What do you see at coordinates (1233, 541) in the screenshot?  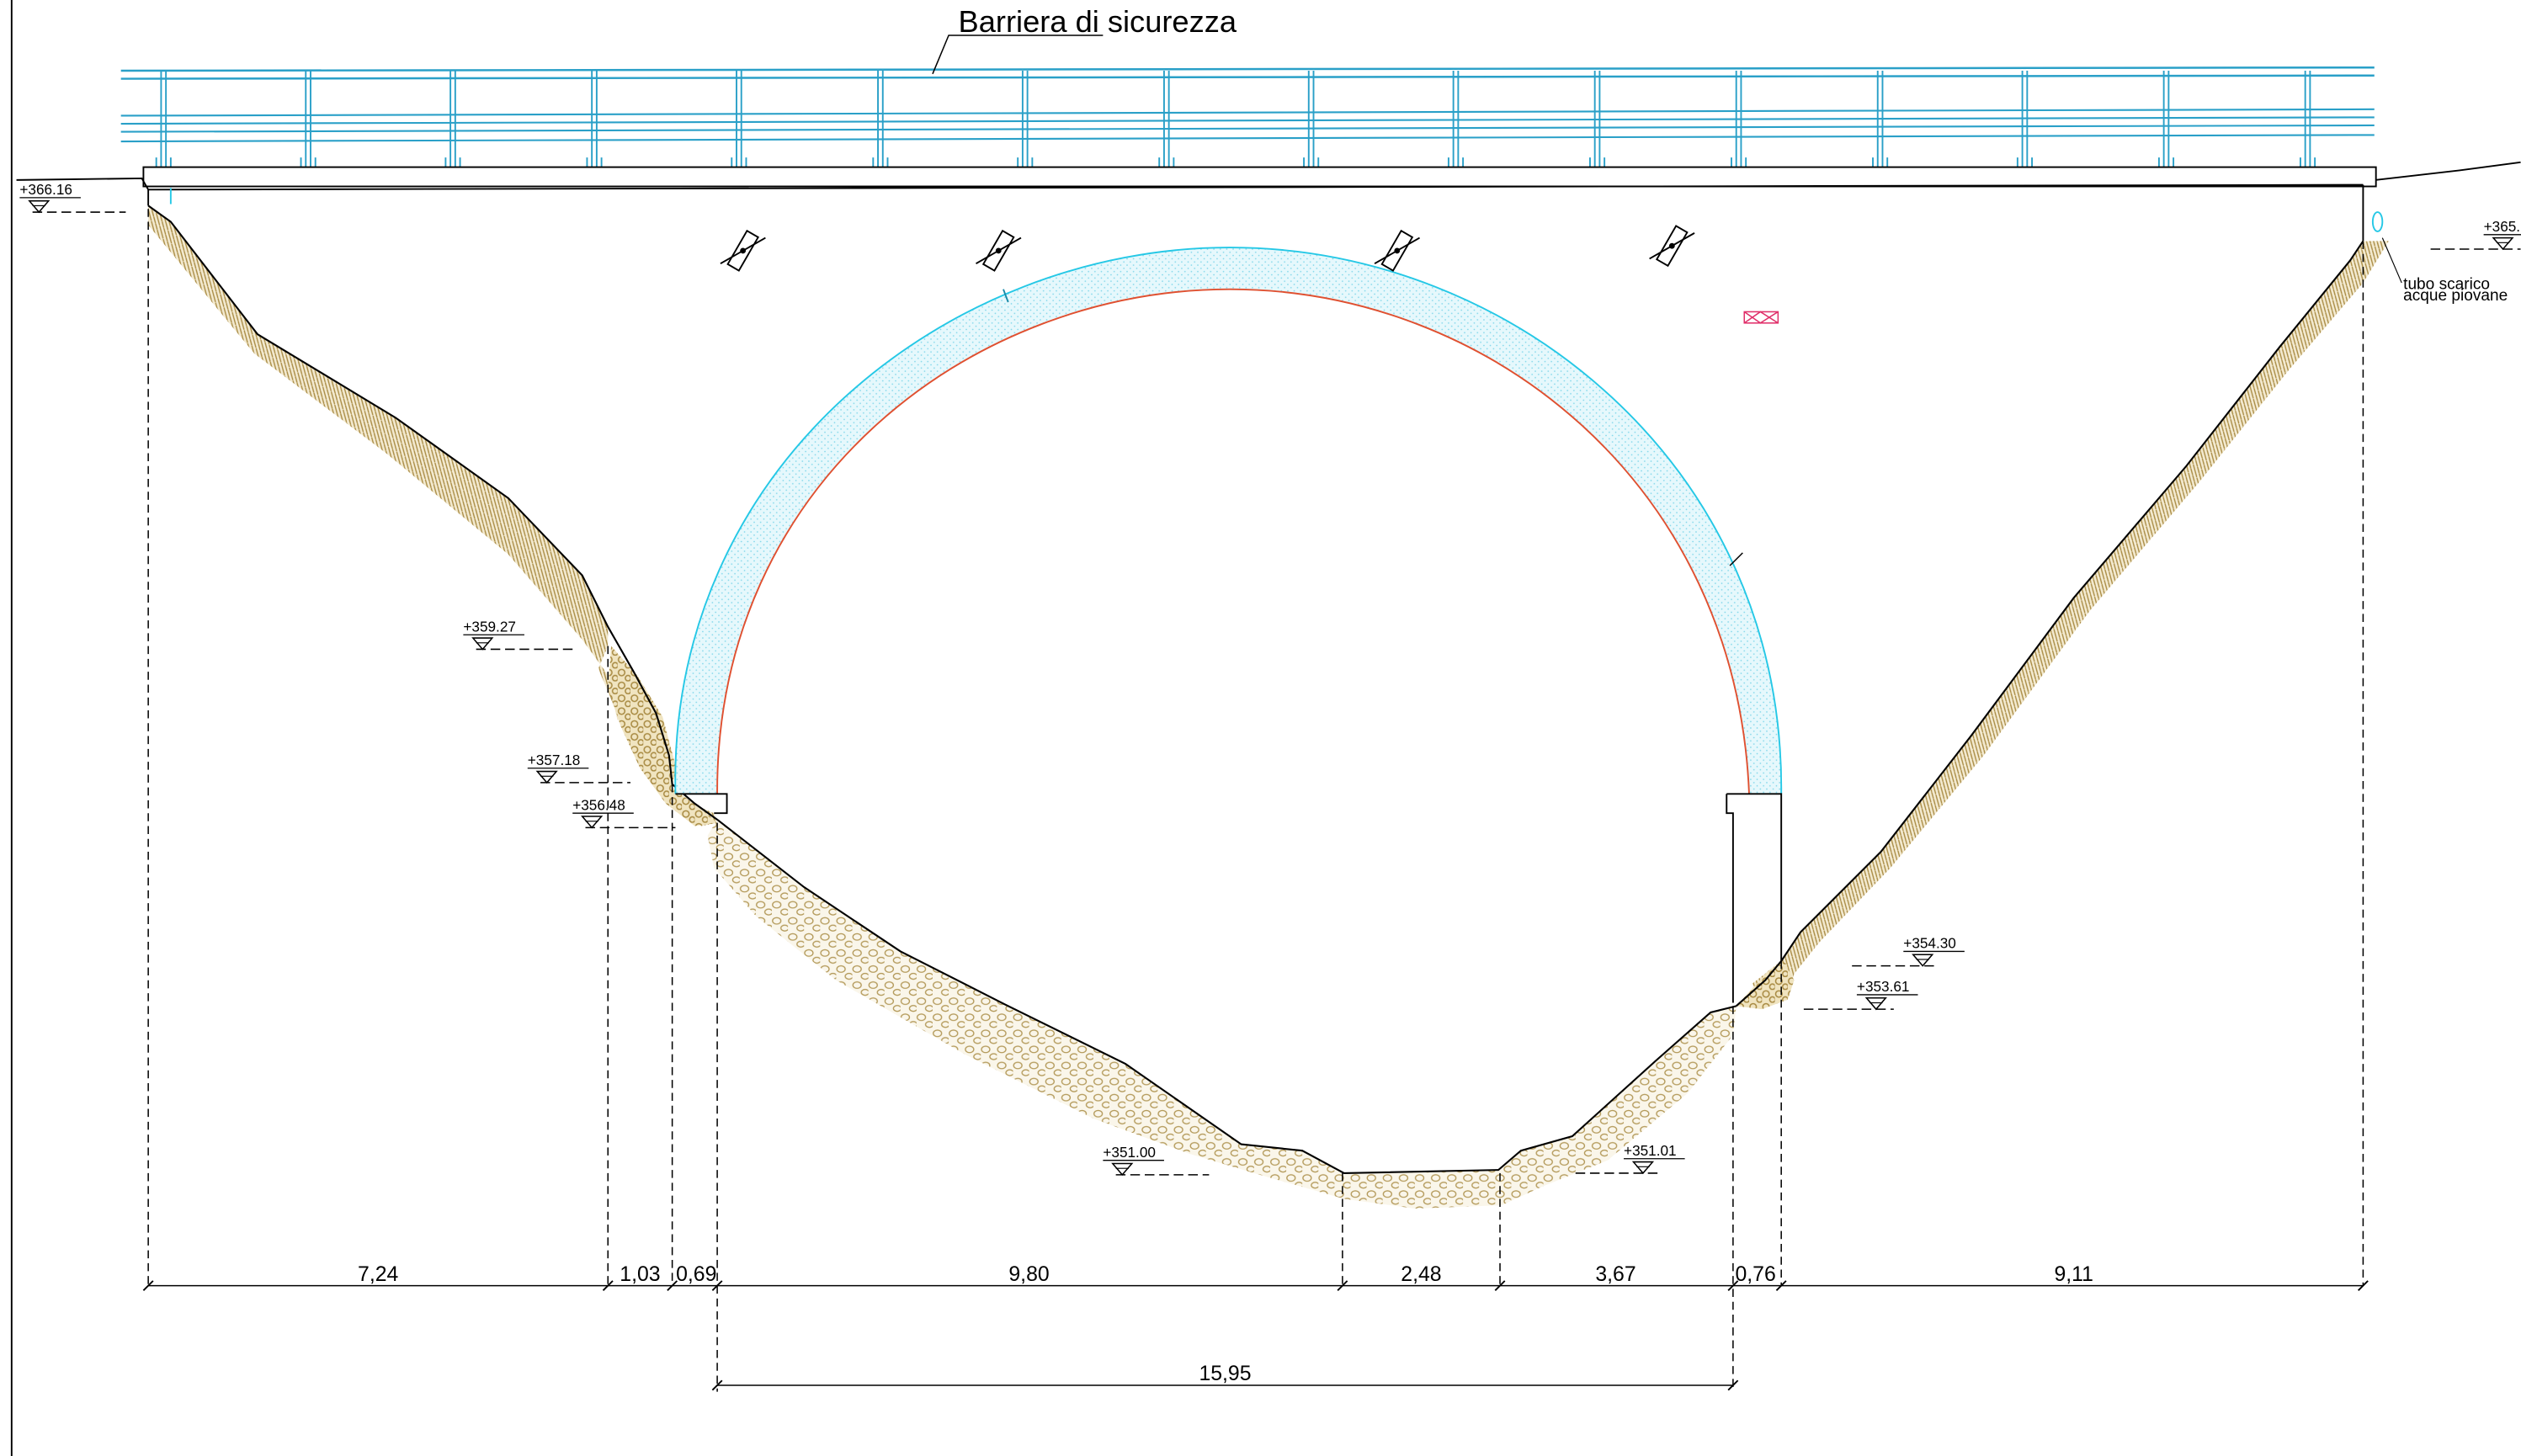 I see `arch-intrados` at bounding box center [1233, 541].